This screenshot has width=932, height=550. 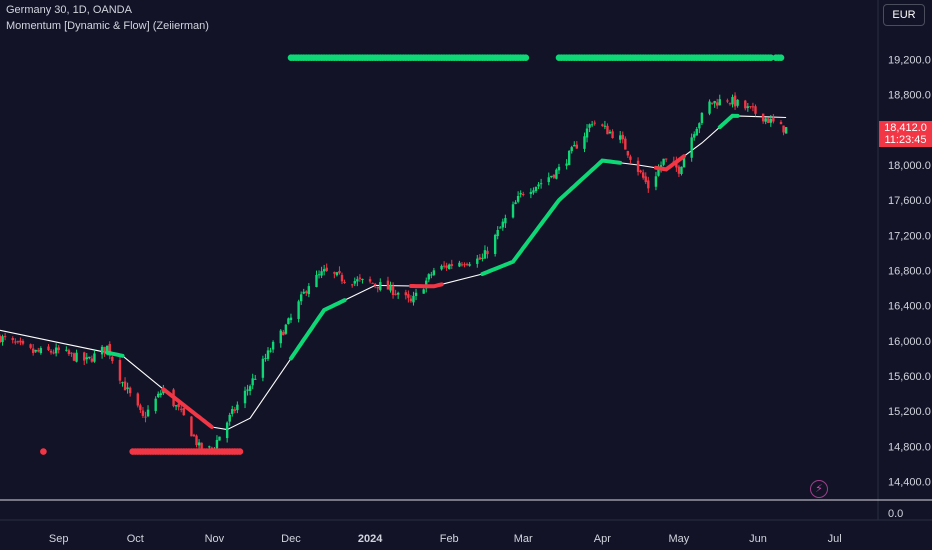 What do you see at coordinates (215, 539) in the screenshot?
I see `time-tick-label: Nov` at bounding box center [215, 539].